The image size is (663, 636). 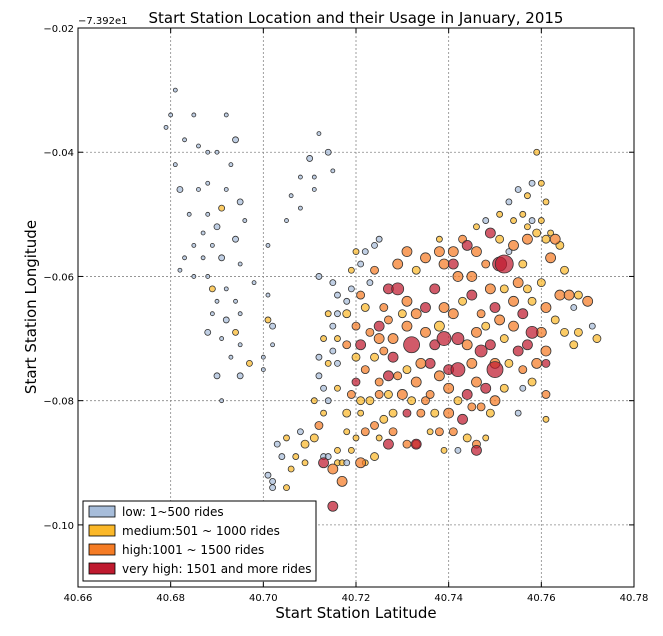 I want to click on y-tick-label: −0.10, so click(x=58, y=526).